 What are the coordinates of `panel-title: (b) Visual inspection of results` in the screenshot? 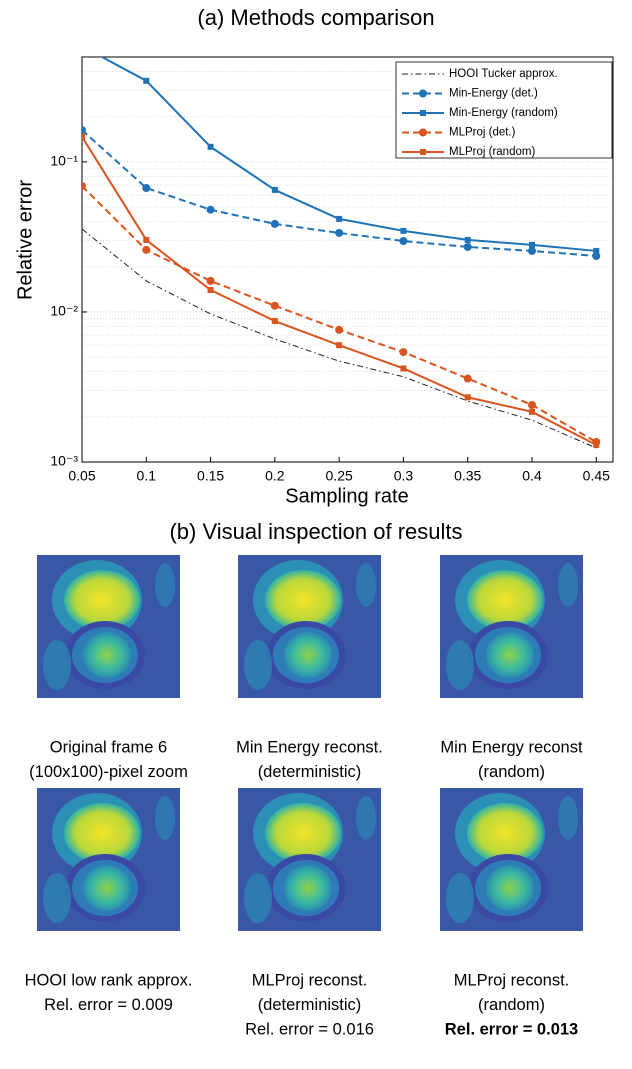 It's located at (315, 531).